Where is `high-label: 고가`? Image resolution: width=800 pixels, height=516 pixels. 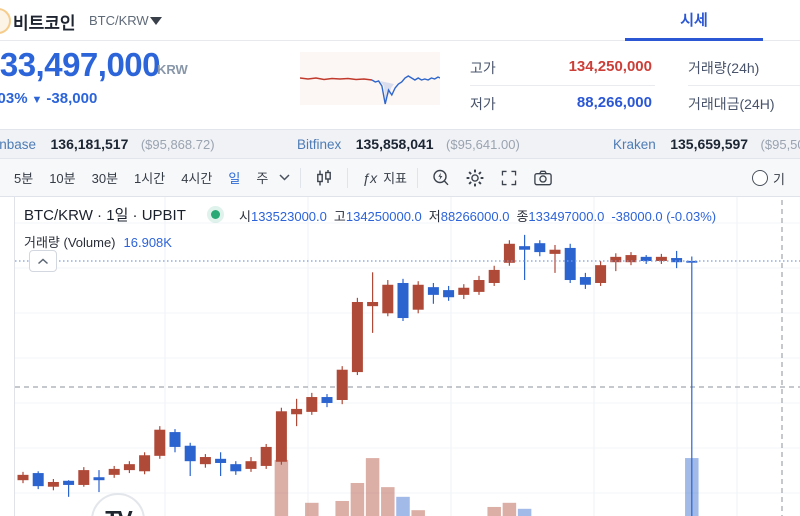
high-label: 고가 is located at coordinates (483, 68).